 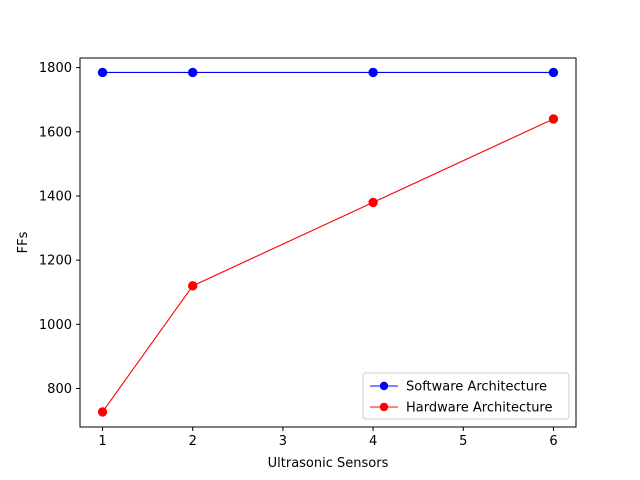 What do you see at coordinates (55, 68) in the screenshot?
I see `y-tick-label: 1800` at bounding box center [55, 68].